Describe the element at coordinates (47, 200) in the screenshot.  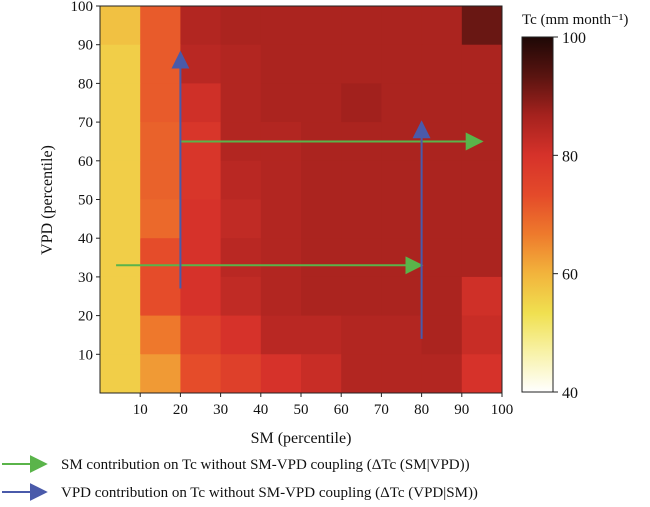
I see `y-axis-title: VPD (percentile)` at that location.